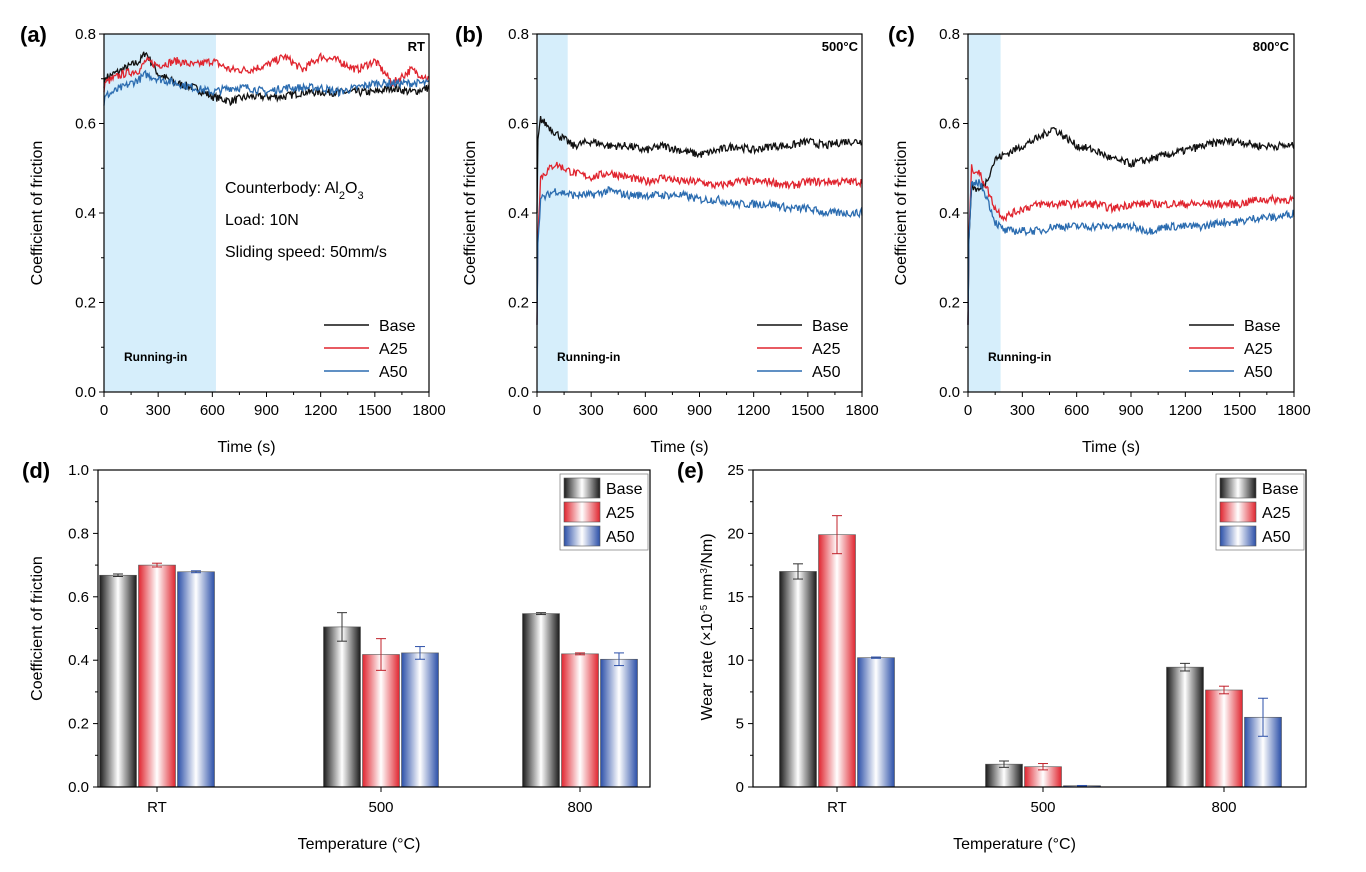 The height and width of the screenshot is (872, 1366). I want to click on temperature-label: RT, so click(416, 46).